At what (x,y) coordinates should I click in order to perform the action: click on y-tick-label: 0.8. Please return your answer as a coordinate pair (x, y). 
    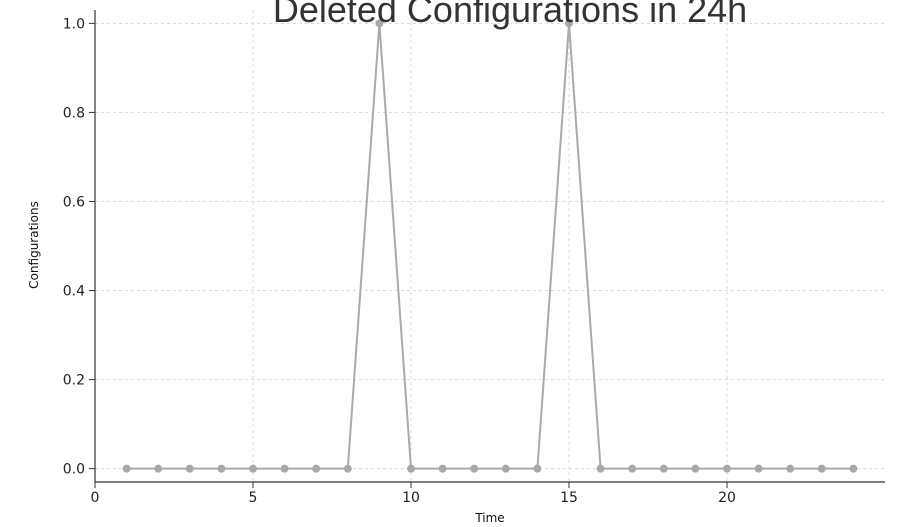
    Looking at the image, I should click on (74, 113).